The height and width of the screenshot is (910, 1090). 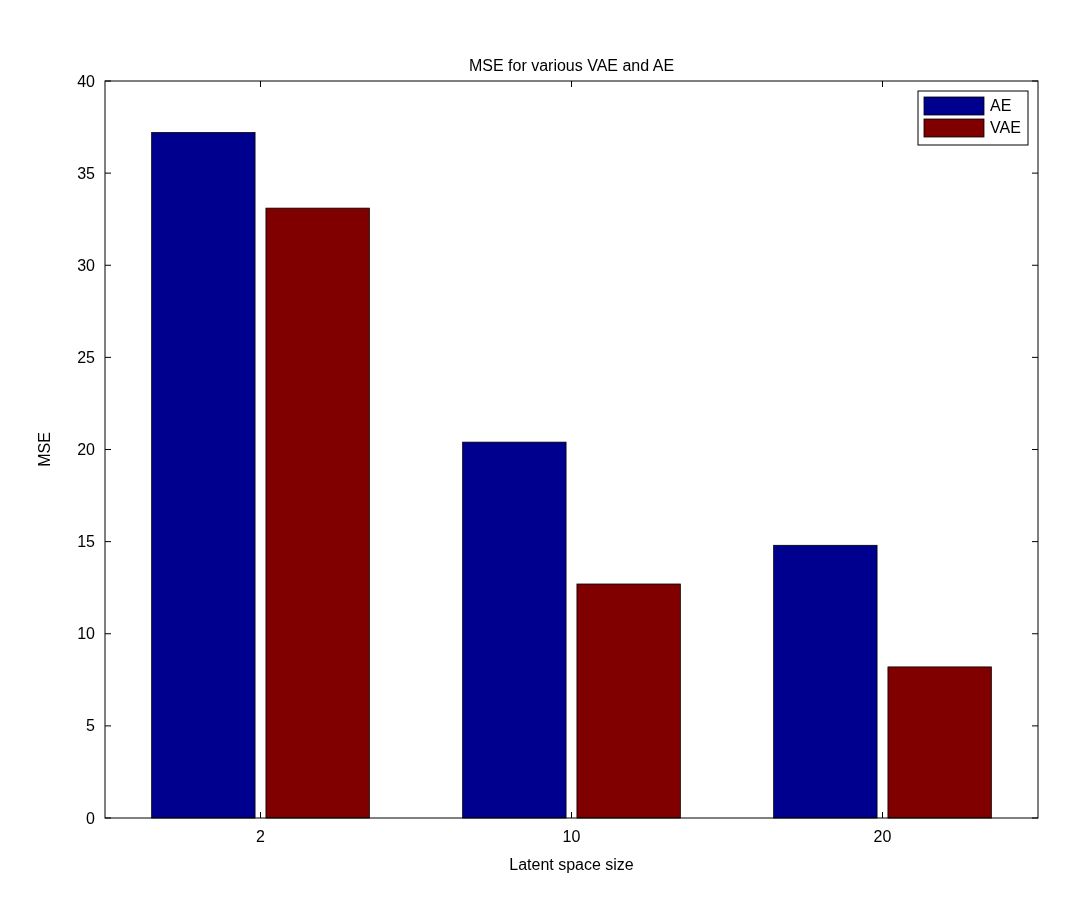 What do you see at coordinates (86, 357) in the screenshot?
I see `y-tick-label: 25` at bounding box center [86, 357].